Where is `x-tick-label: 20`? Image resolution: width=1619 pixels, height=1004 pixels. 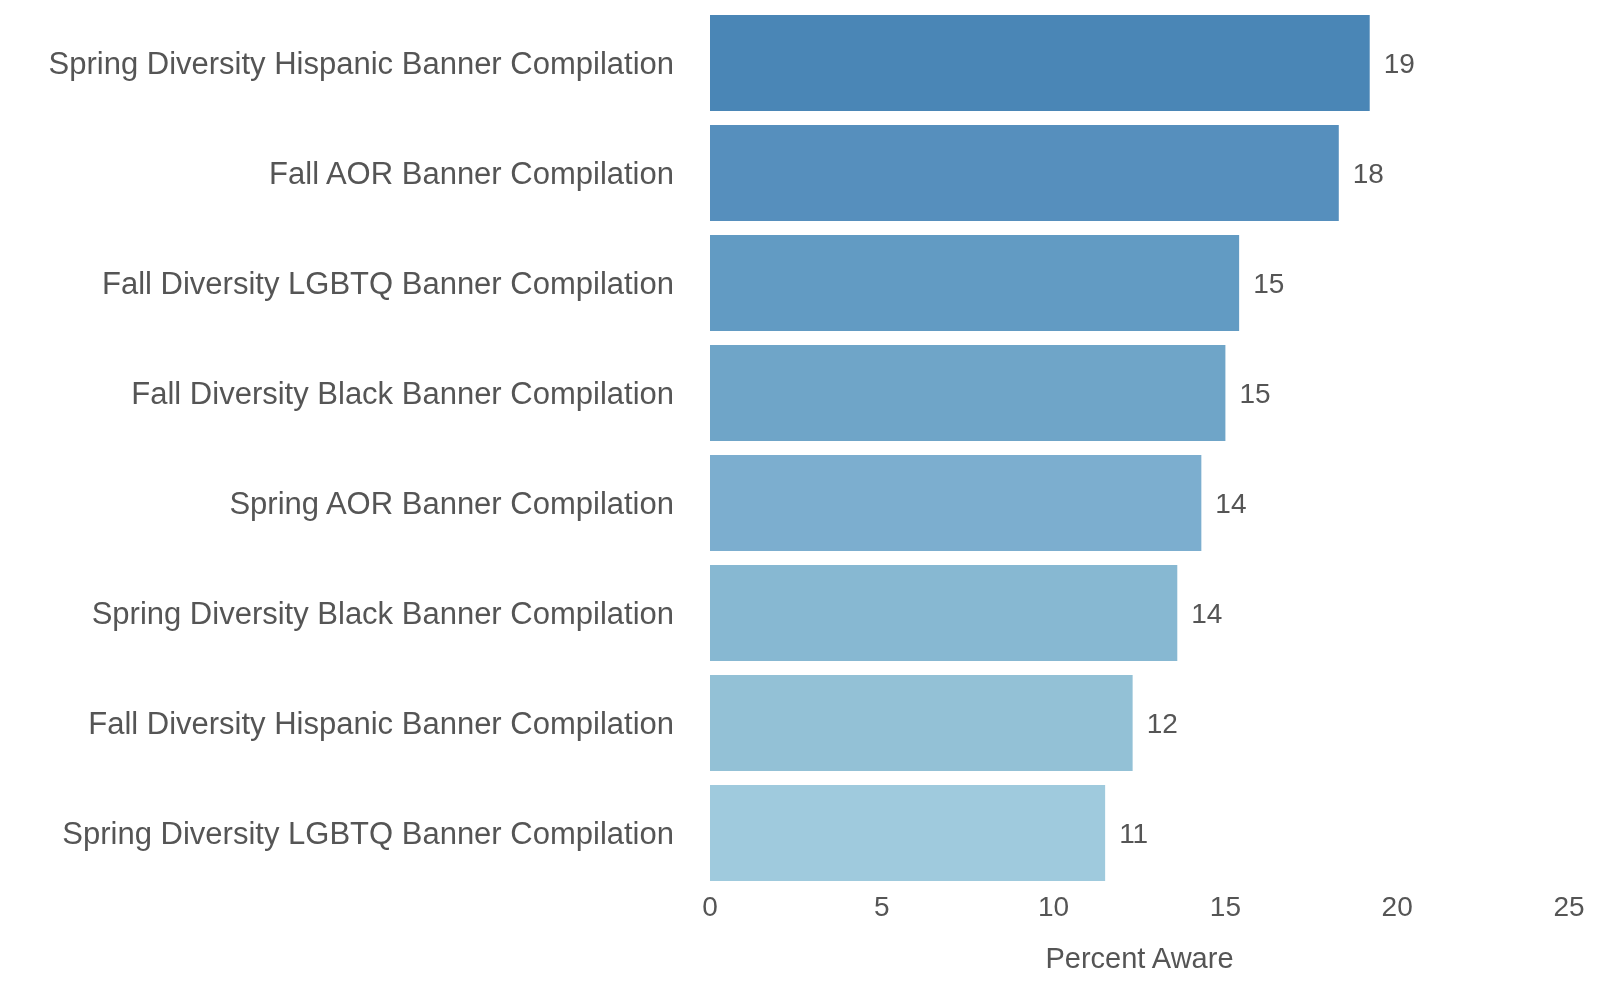
x-tick-label: 20 is located at coordinates (1397, 906).